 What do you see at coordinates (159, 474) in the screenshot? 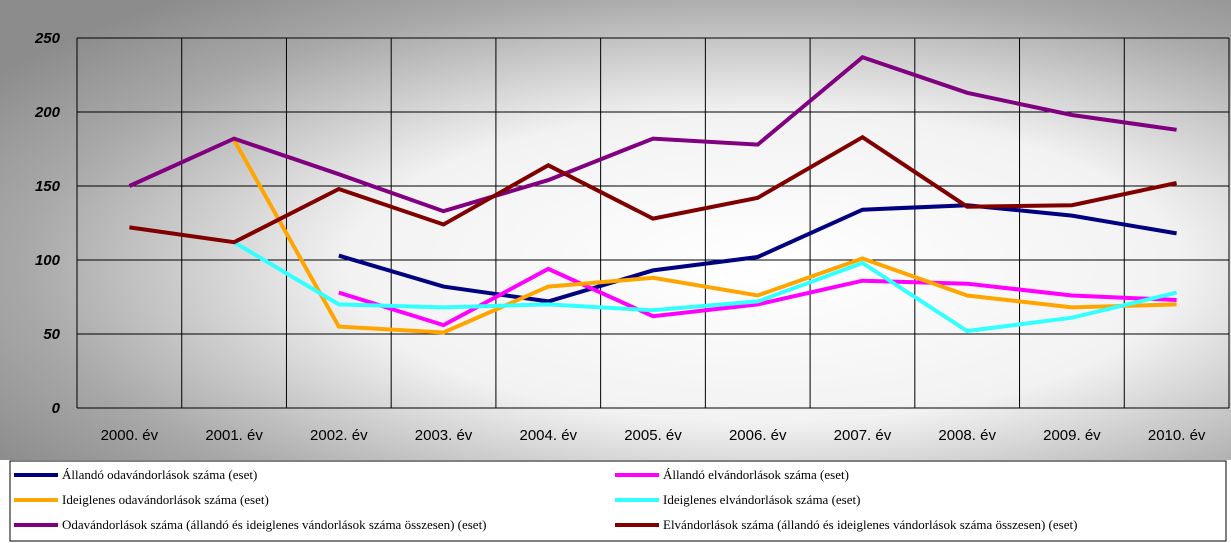
I see `legend-label: Állandó odavándorlások száma (eset)` at bounding box center [159, 474].